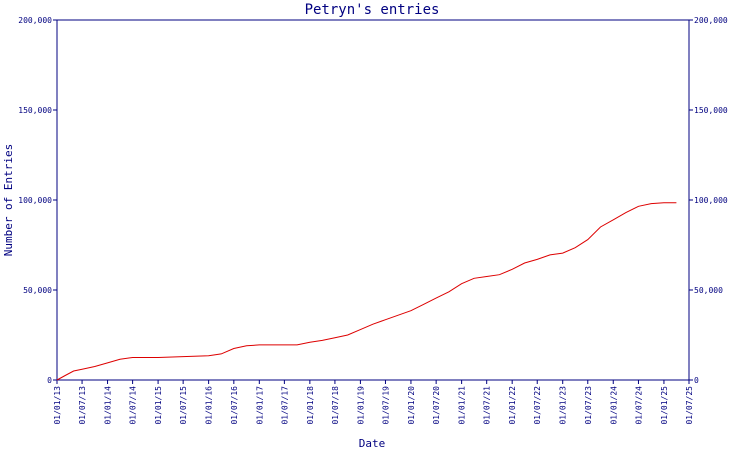  Describe the element at coordinates (711, 20) in the screenshot. I see `y-tick-label-right: 200,000` at that location.